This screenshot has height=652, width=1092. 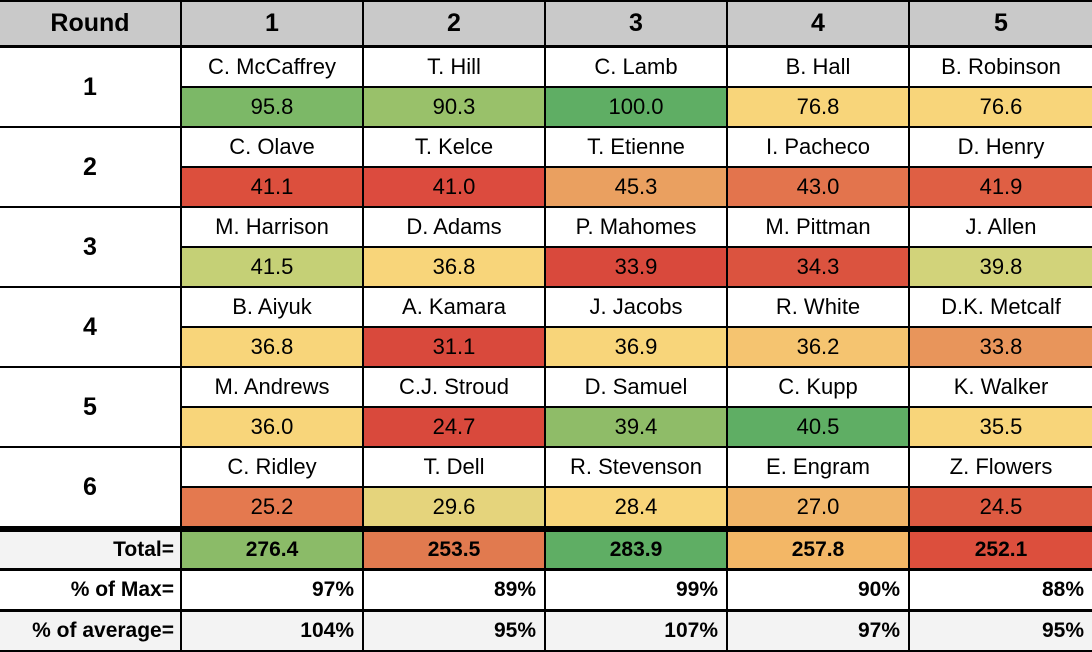 What do you see at coordinates (90, 247) in the screenshot?
I see `round-label-3: 3` at bounding box center [90, 247].